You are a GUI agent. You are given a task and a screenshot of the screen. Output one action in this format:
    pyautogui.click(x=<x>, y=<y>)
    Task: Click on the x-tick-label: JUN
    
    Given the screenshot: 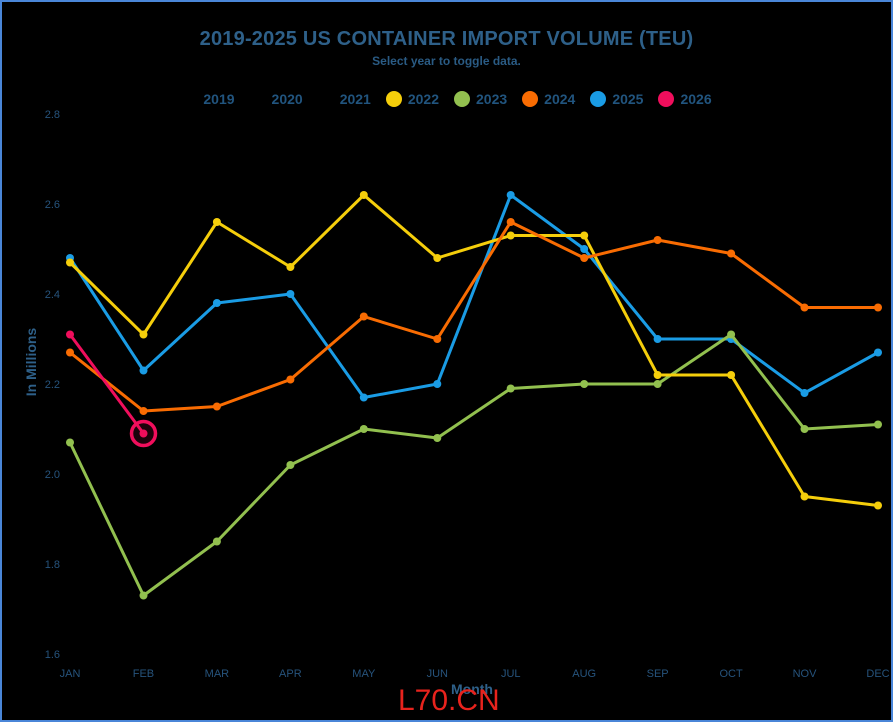 What is the action you would take?
    pyautogui.click(x=437, y=674)
    